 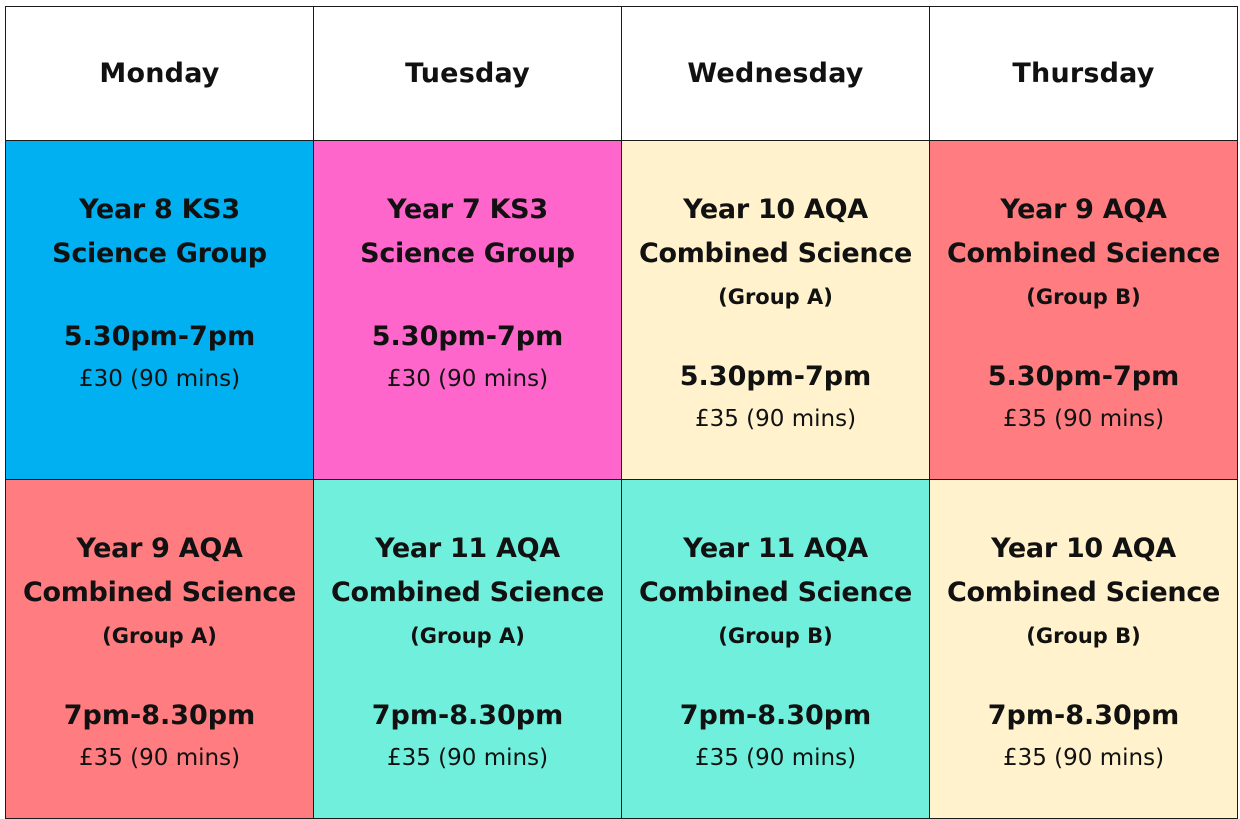 I want to click on class-title: Year 7 KS3, so click(x=467, y=209).